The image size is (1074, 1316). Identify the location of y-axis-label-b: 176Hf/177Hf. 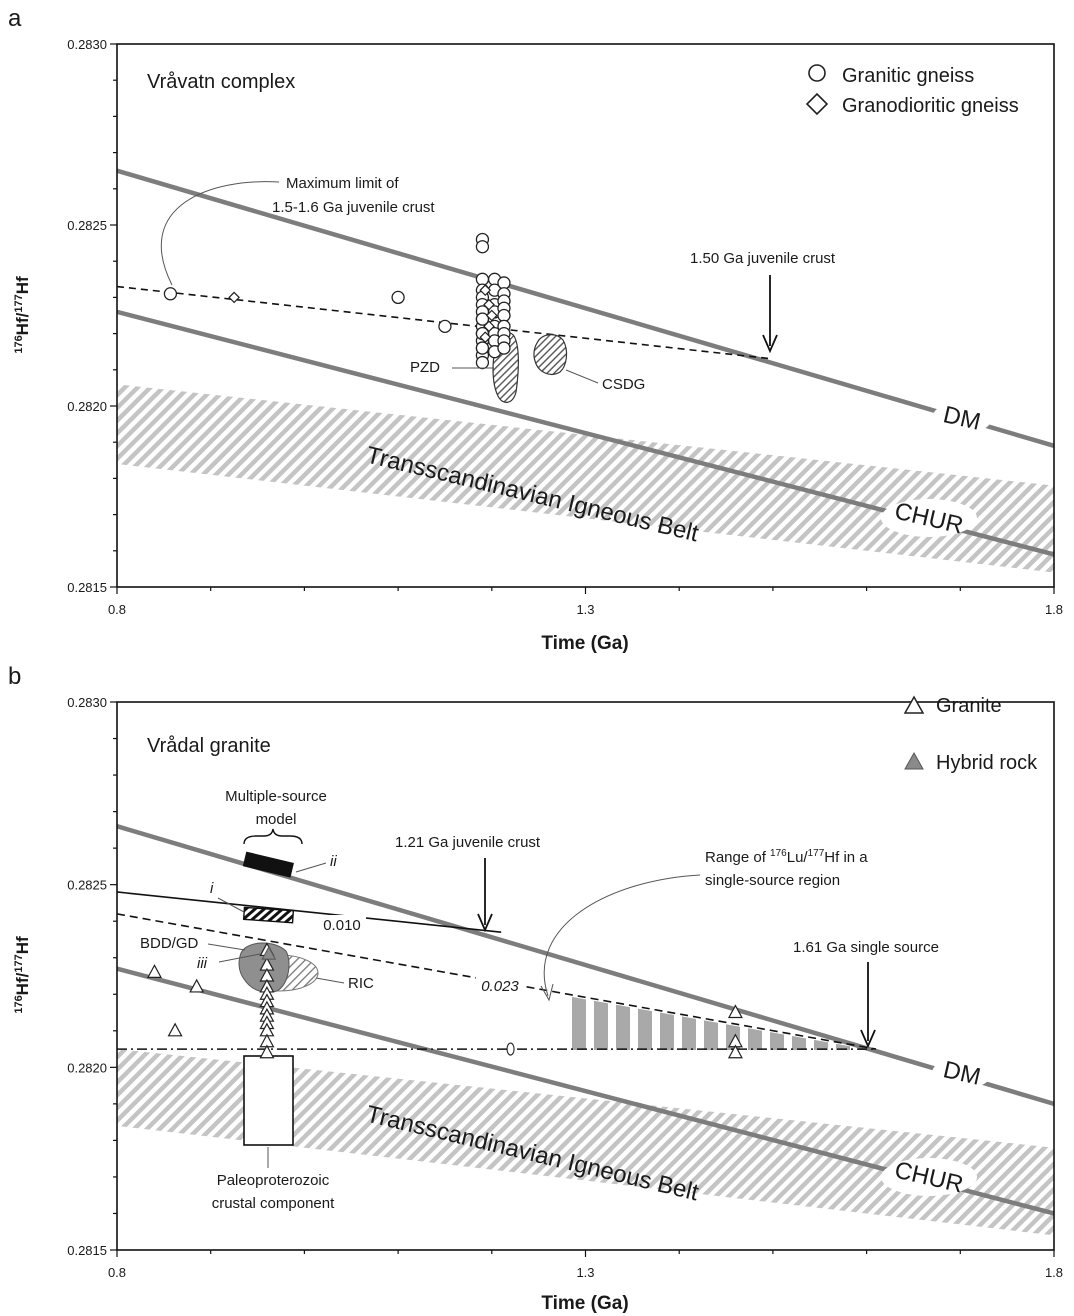
(22, 975).